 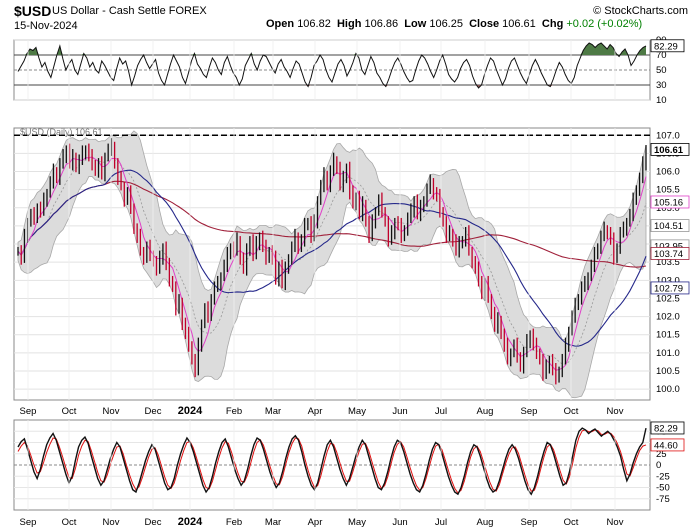 What do you see at coordinates (153, 522) in the screenshot?
I see `lower-x-label: Dec` at bounding box center [153, 522].